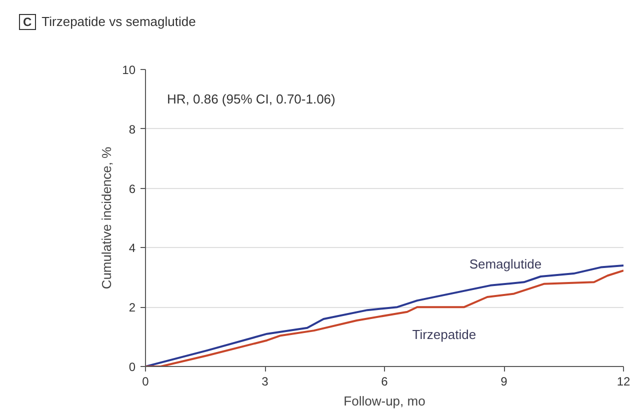  Describe the element at coordinates (132, 189) in the screenshot. I see `y-tick-label: 6` at that location.